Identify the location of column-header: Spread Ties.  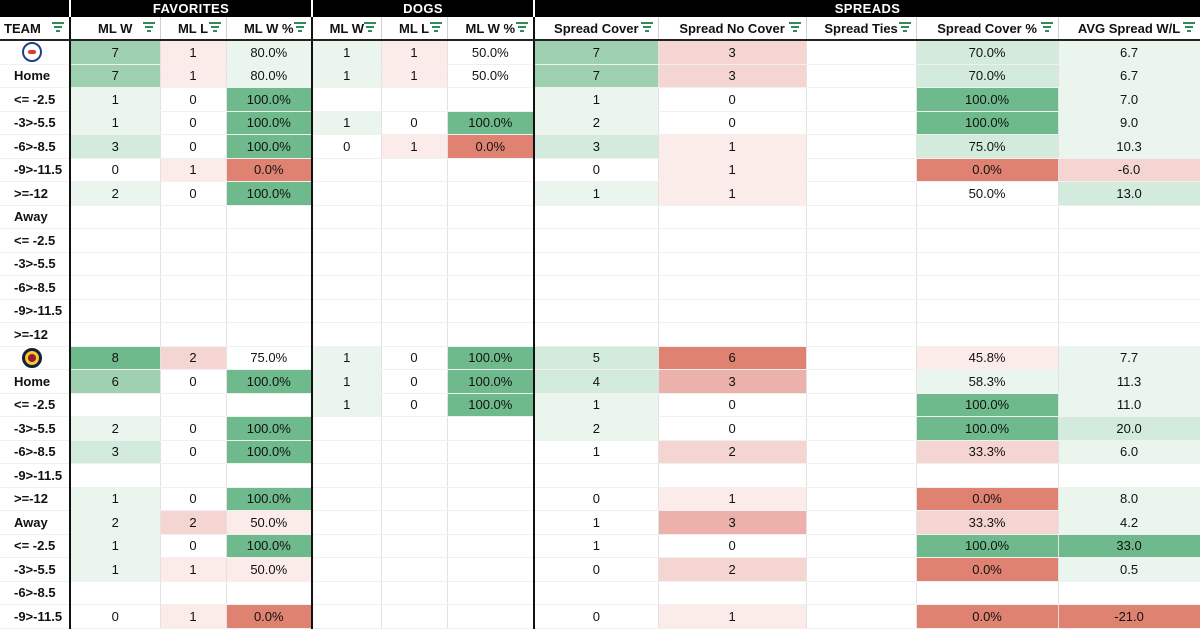
(861, 29).